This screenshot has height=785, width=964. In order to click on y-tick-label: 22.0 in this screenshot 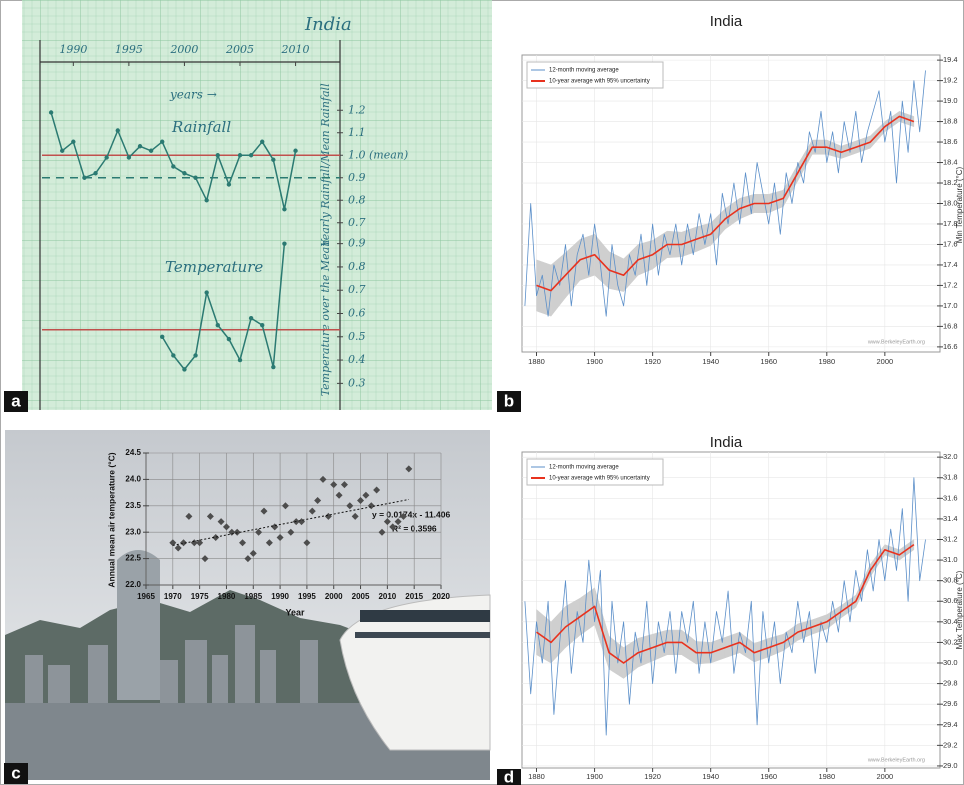, I will do `click(133, 584)`.